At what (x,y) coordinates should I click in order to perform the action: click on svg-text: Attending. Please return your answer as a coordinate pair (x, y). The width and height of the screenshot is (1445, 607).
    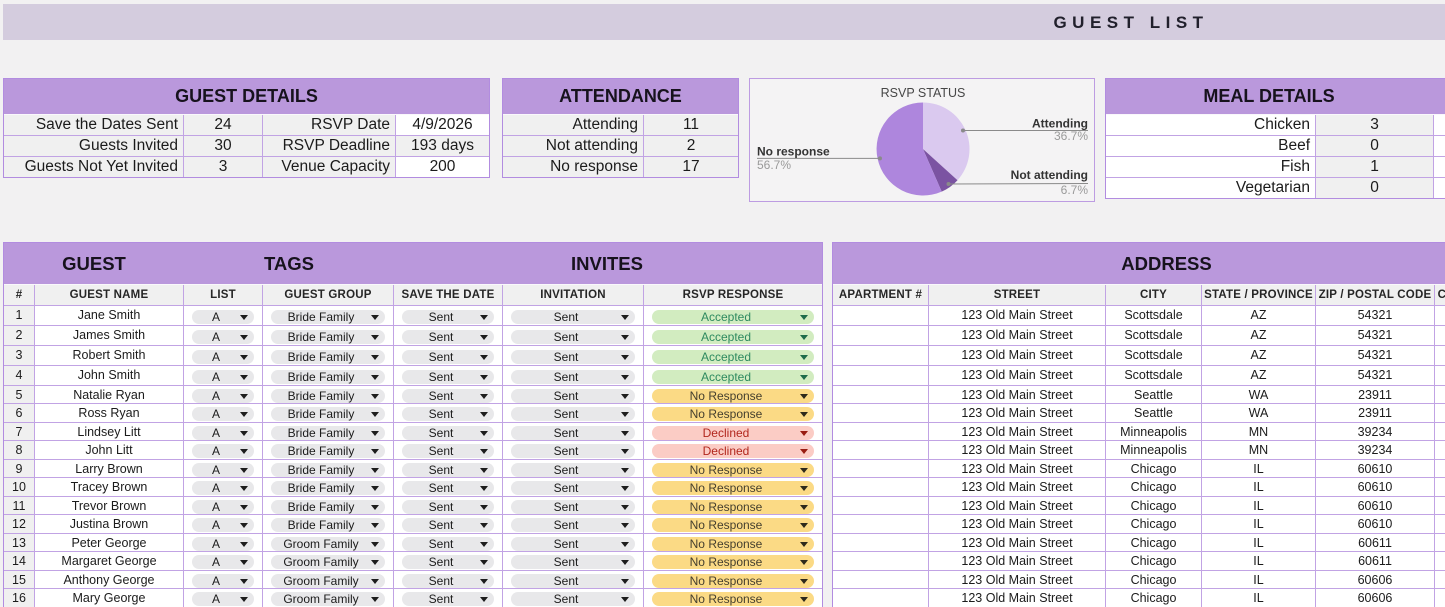
    Looking at the image, I should click on (1060, 124).